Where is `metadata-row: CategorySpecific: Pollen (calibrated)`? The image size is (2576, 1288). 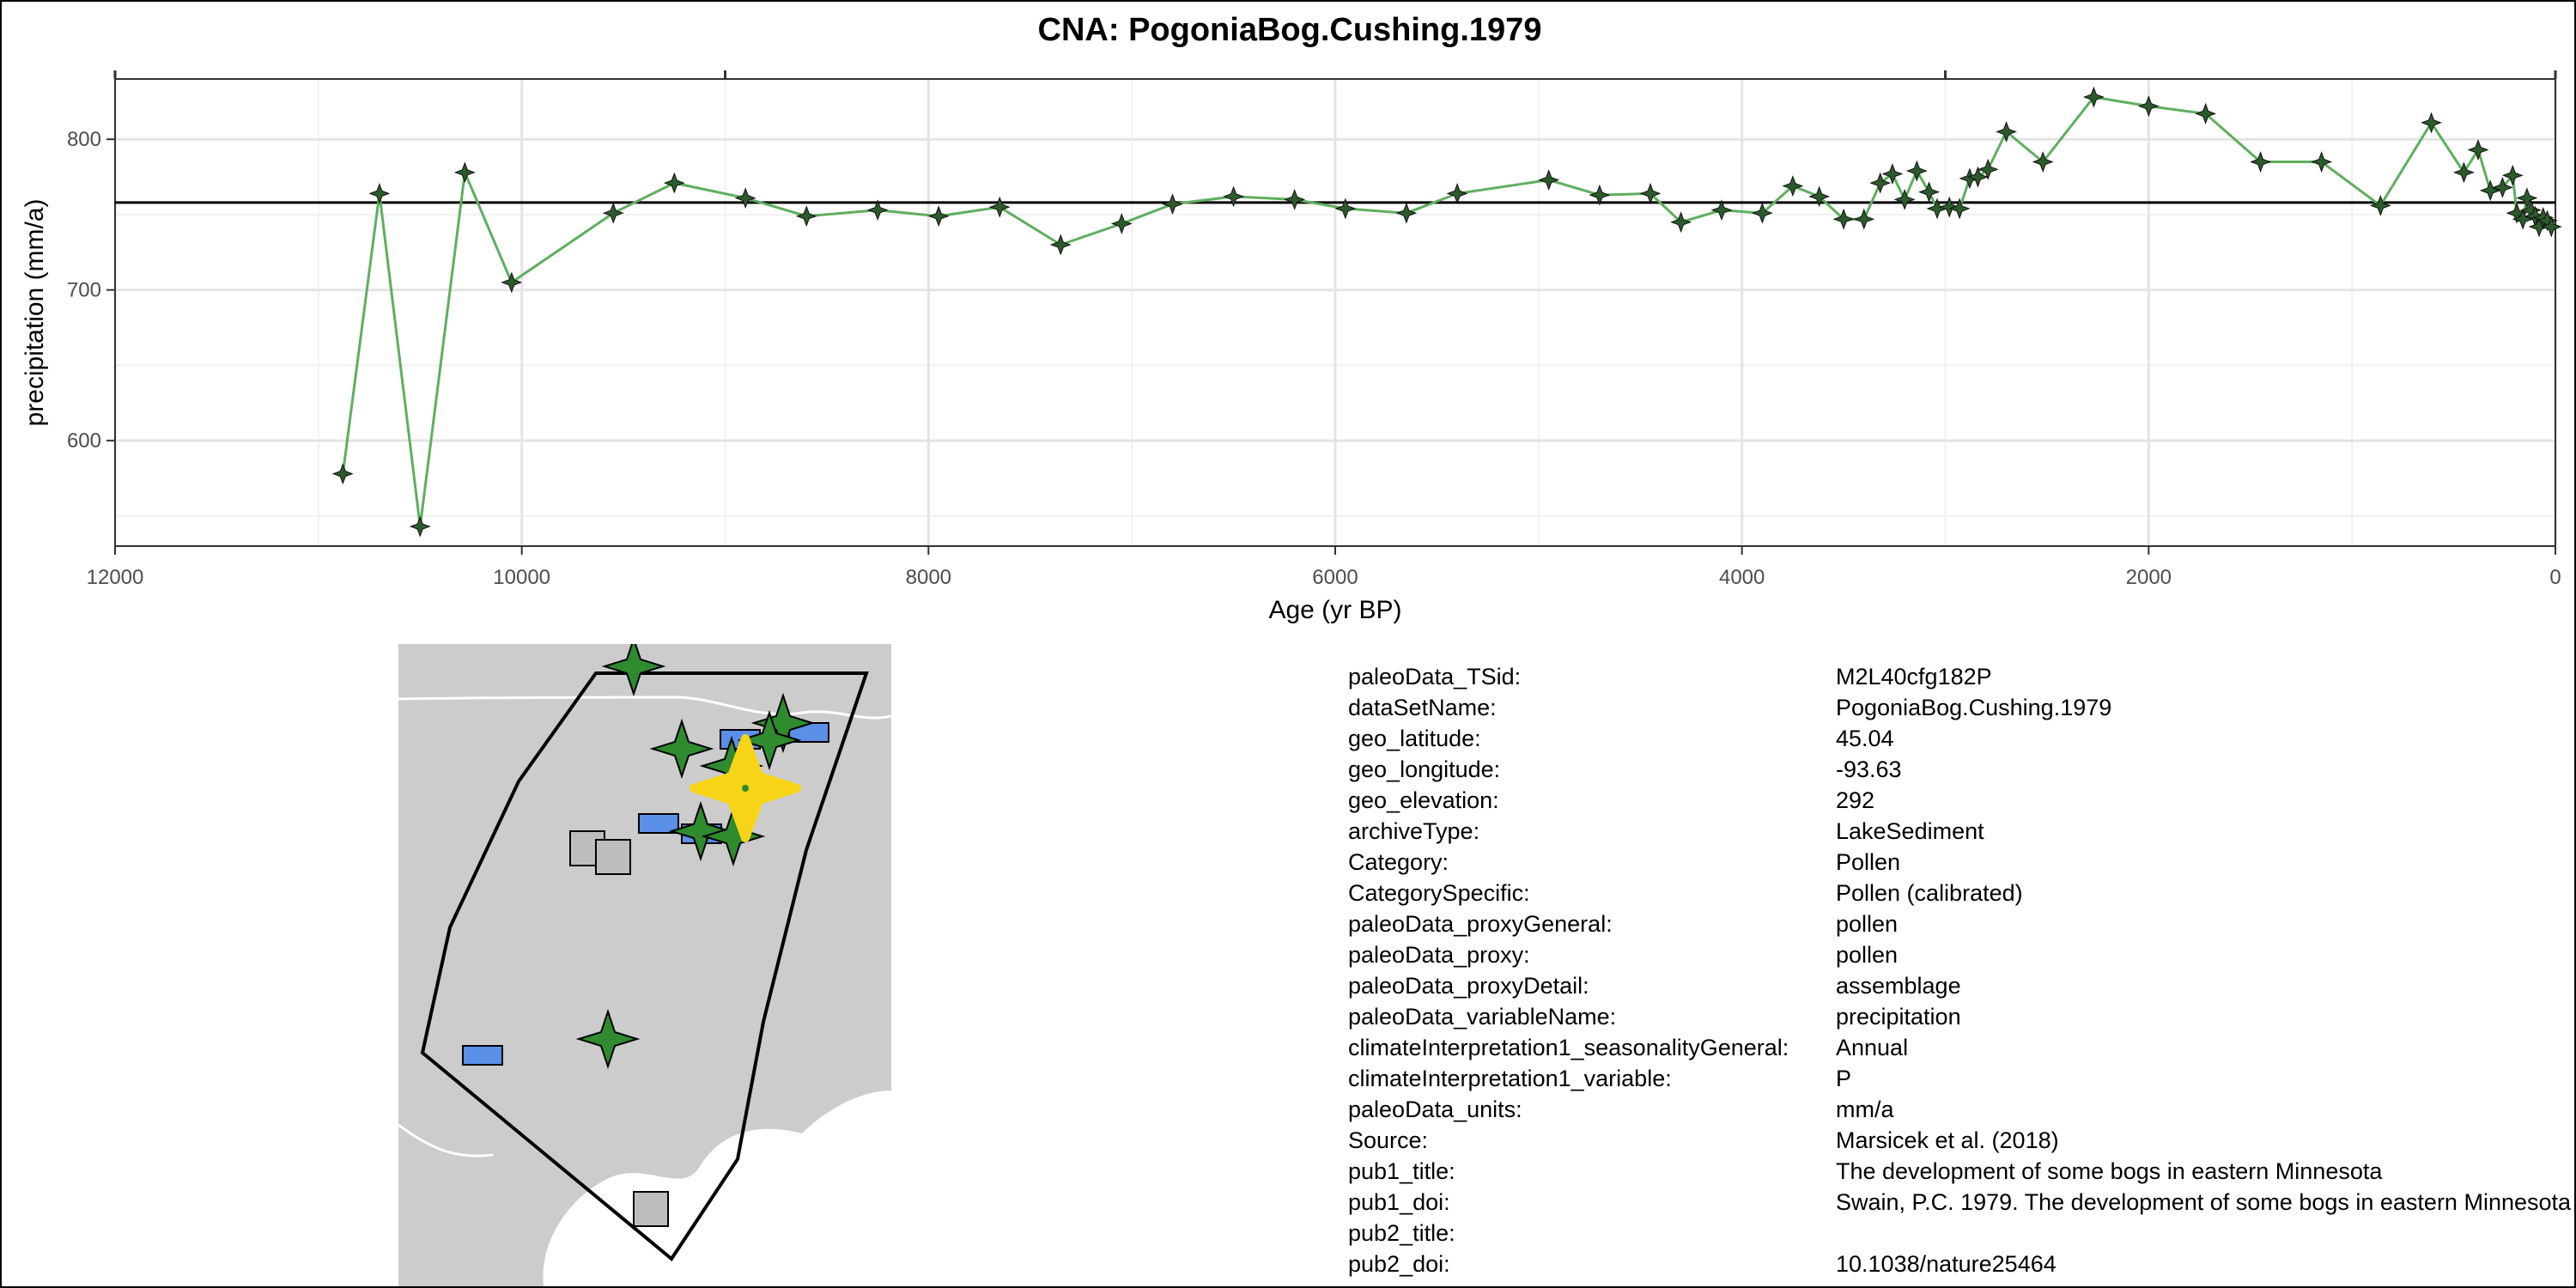 metadata-row: CategorySpecific: Pollen (calibrated) is located at coordinates (1961, 893).